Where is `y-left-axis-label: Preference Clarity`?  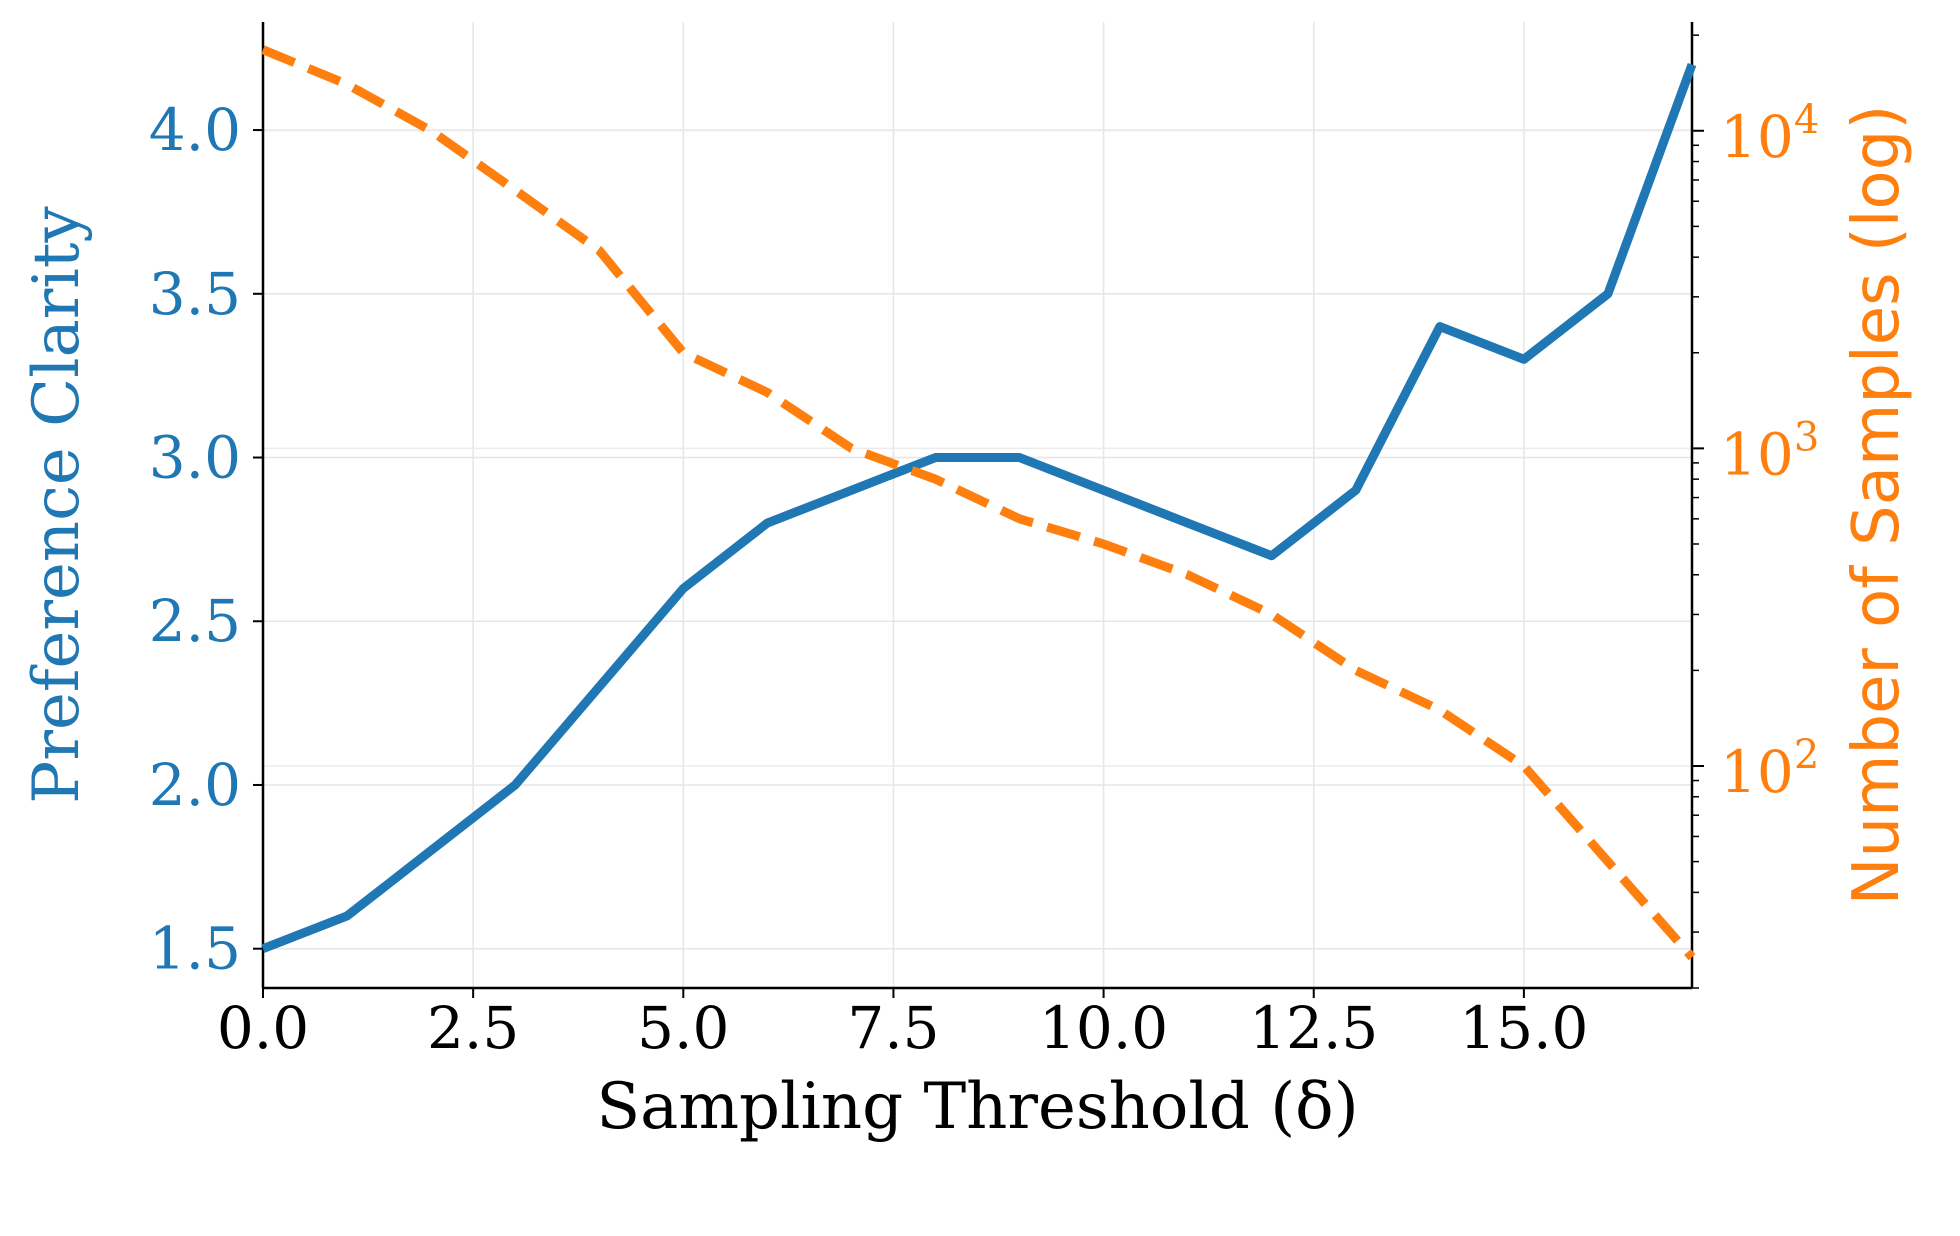 y-left-axis-label: Preference Clarity is located at coordinates (57, 504).